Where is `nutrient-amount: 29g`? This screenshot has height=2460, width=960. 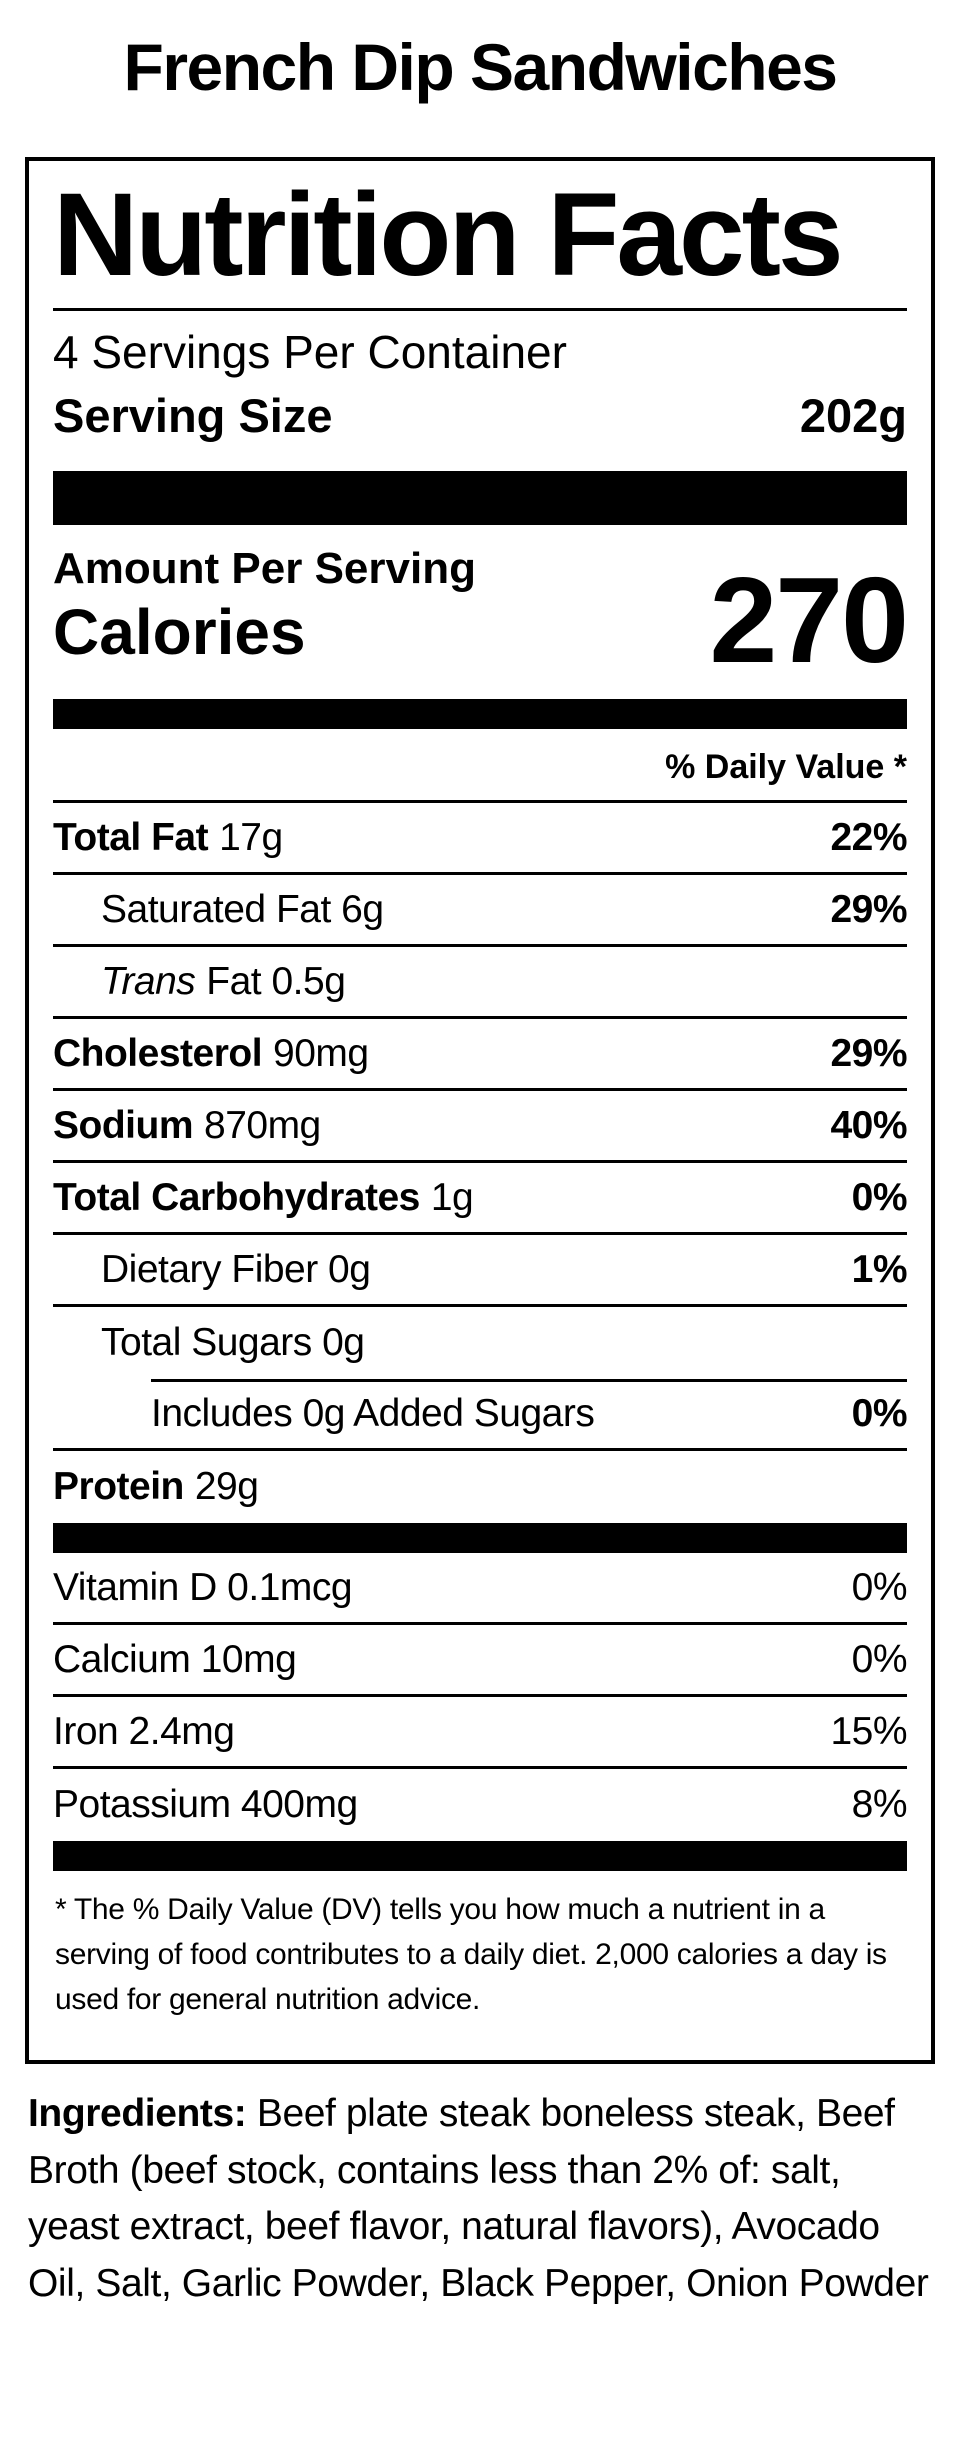
nutrient-amount: 29g is located at coordinates (226, 1487).